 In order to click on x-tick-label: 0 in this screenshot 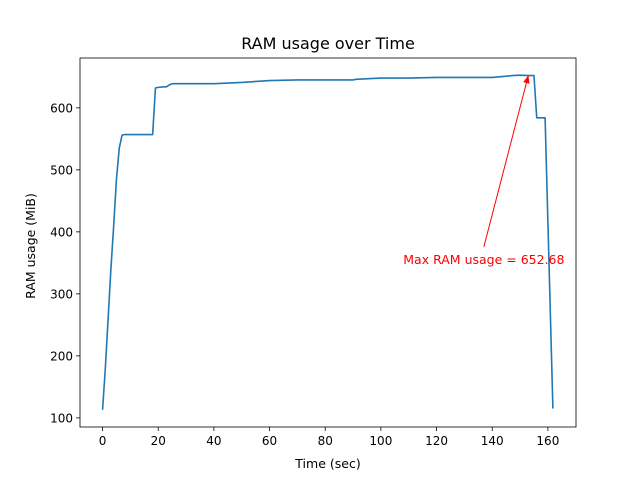, I will do `click(103, 441)`.